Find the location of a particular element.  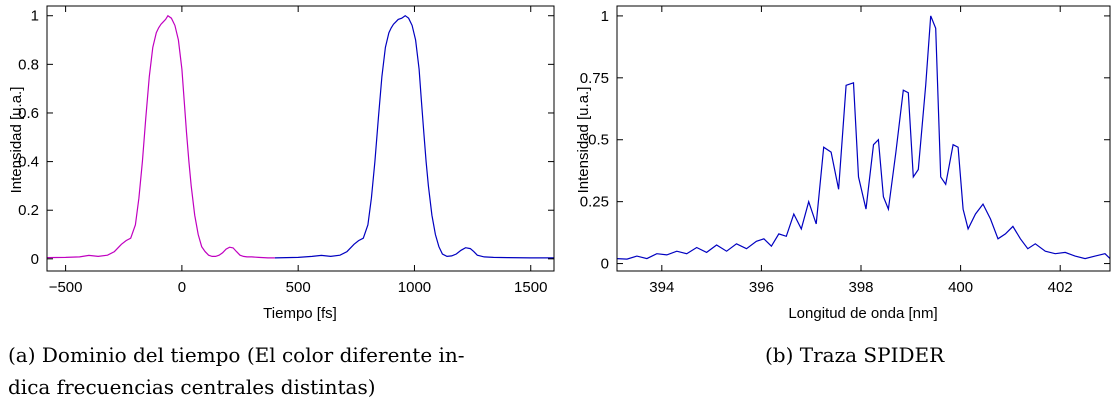

x-tick-label: 0 is located at coordinates (182, 287).